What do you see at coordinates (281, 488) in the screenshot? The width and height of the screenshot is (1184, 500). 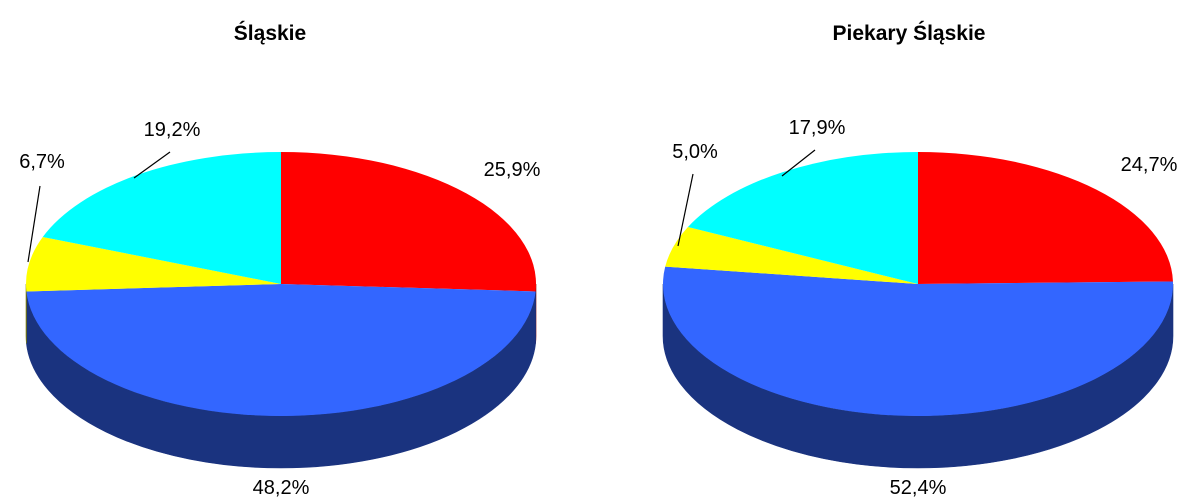 I see `data-label-0-1: 48,2%` at bounding box center [281, 488].